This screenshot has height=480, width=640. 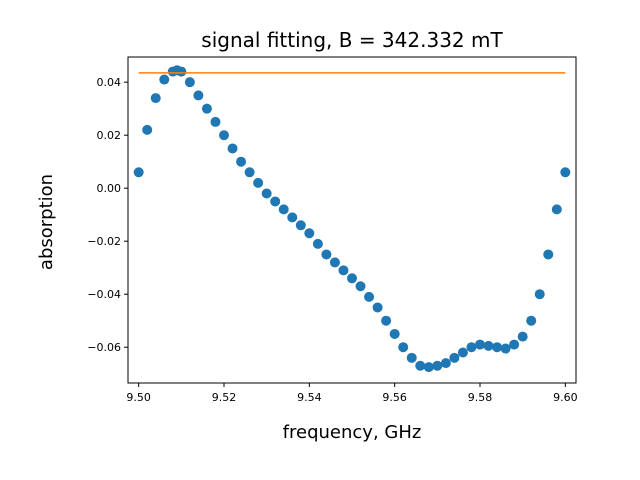 What do you see at coordinates (394, 397) in the screenshot?
I see `x-tick-label: 9.56` at bounding box center [394, 397].